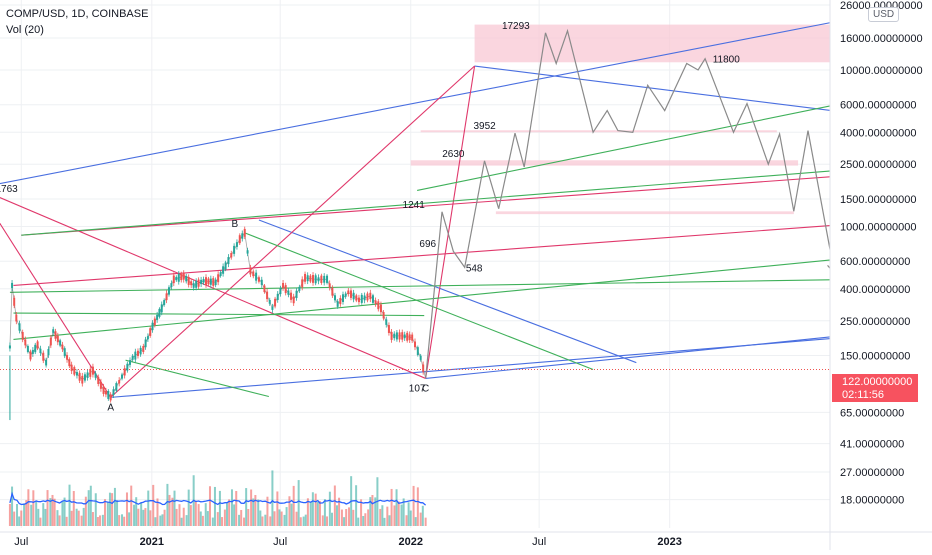 Image resolution: width=932 pixels, height=555 pixels. I want to click on annotation-label: 17293, so click(516, 26).